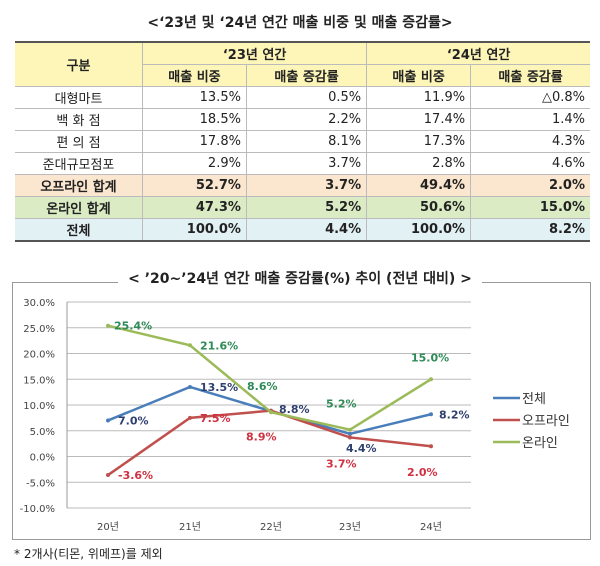 This screenshot has width=600, height=566. I want to click on x-tick-label: 22년, so click(271, 527).